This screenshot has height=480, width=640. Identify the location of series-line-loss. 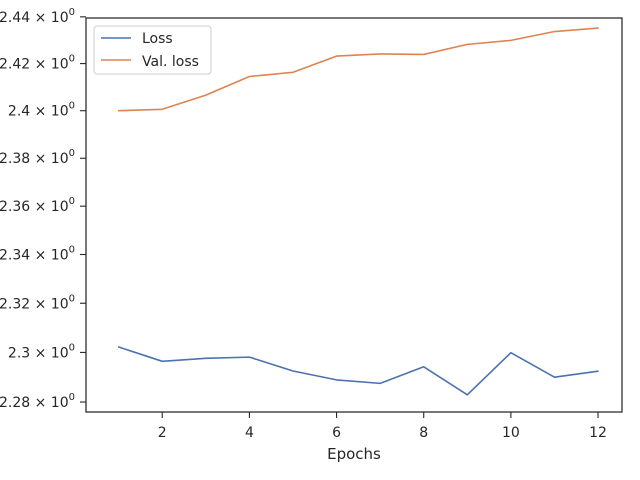
(358, 371).